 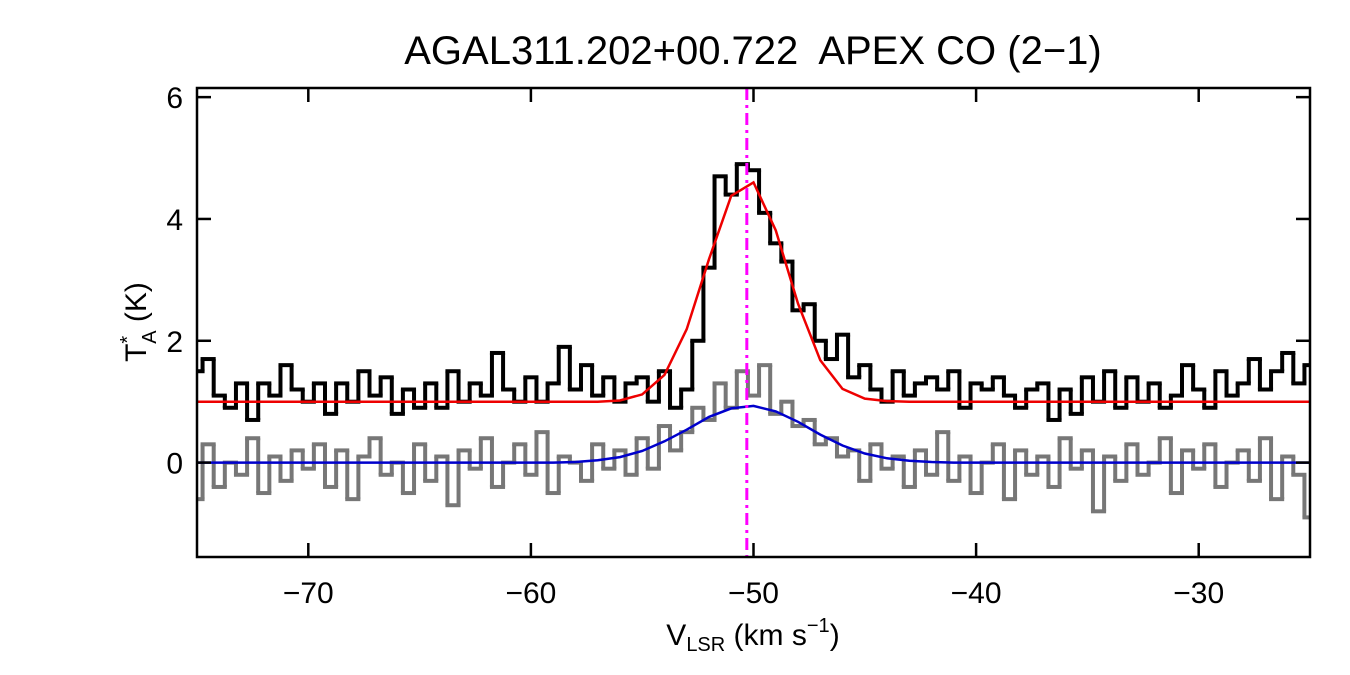 What do you see at coordinates (174, 342) in the screenshot?
I see `y-tick-label: 2` at bounding box center [174, 342].